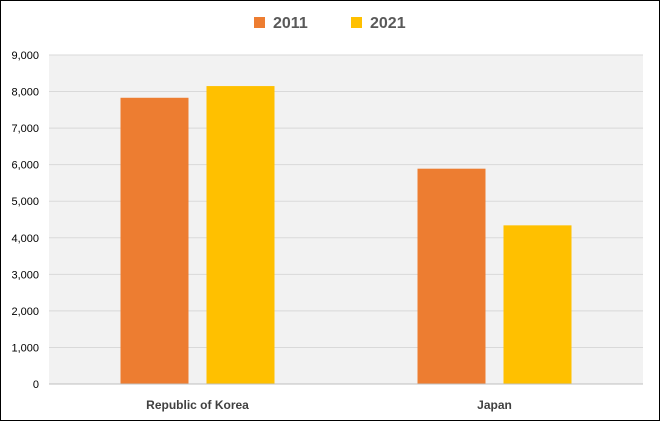 This screenshot has height=422, width=660. I want to click on y-tick-label: 2,000, so click(25, 312).